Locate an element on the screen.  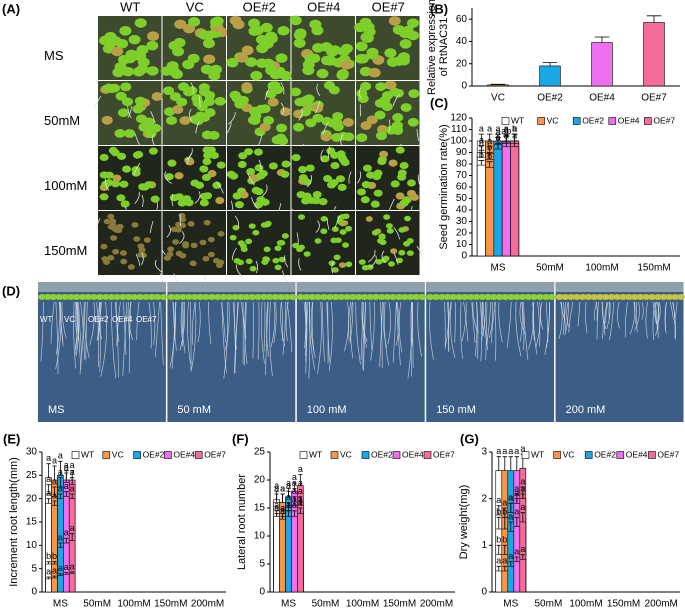
legend-swatch is located at coordinates (541, 121).